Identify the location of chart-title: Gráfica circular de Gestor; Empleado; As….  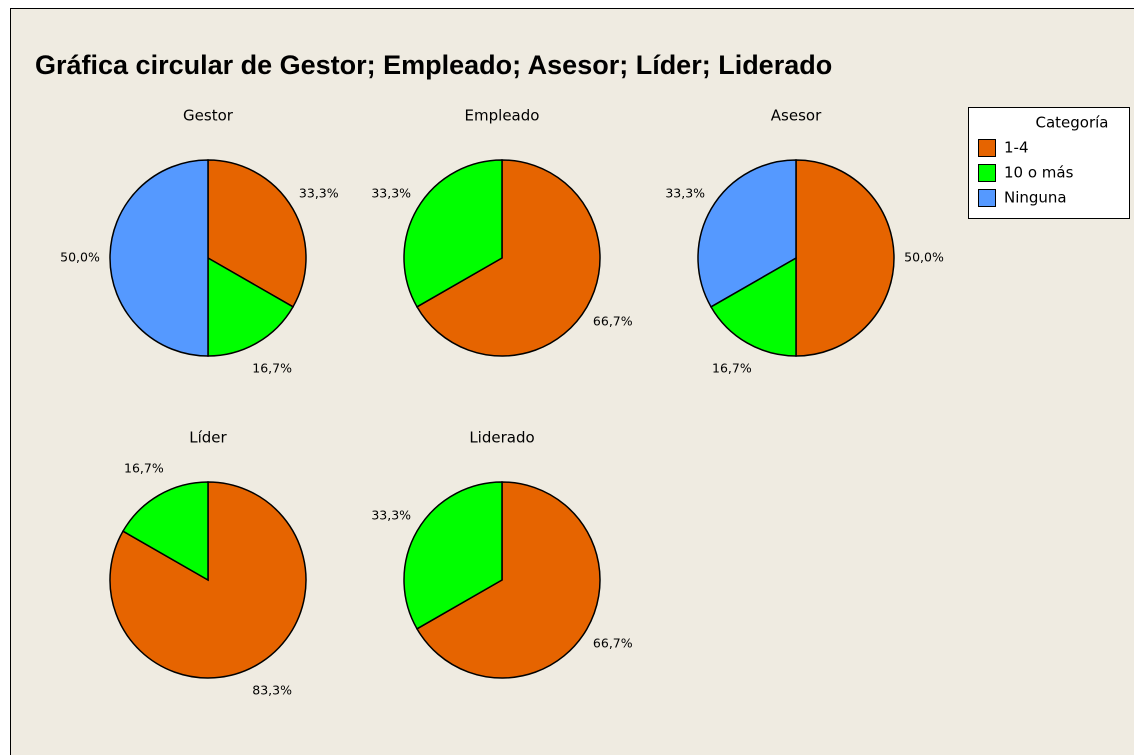
(433, 65).